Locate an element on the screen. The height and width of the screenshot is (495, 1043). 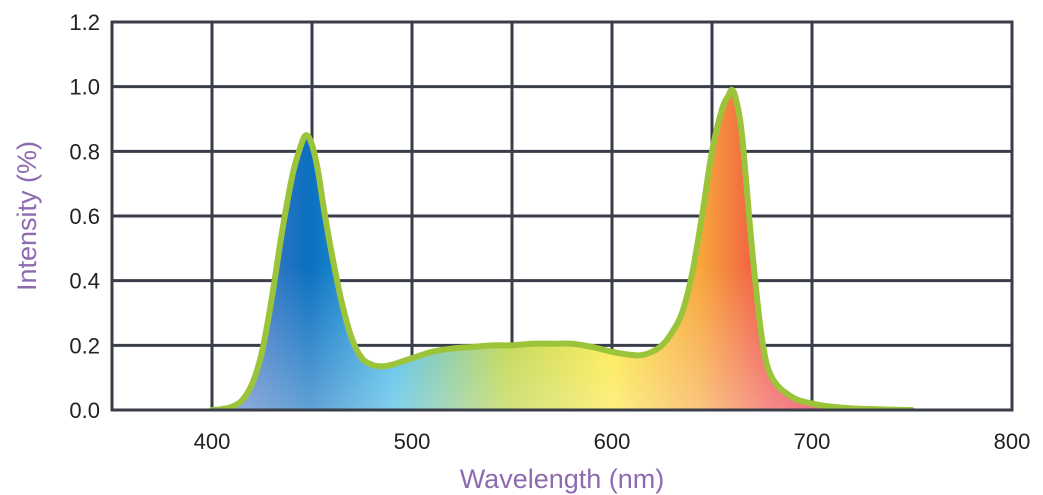
y-tick-label: 0.6 is located at coordinates (84, 216).